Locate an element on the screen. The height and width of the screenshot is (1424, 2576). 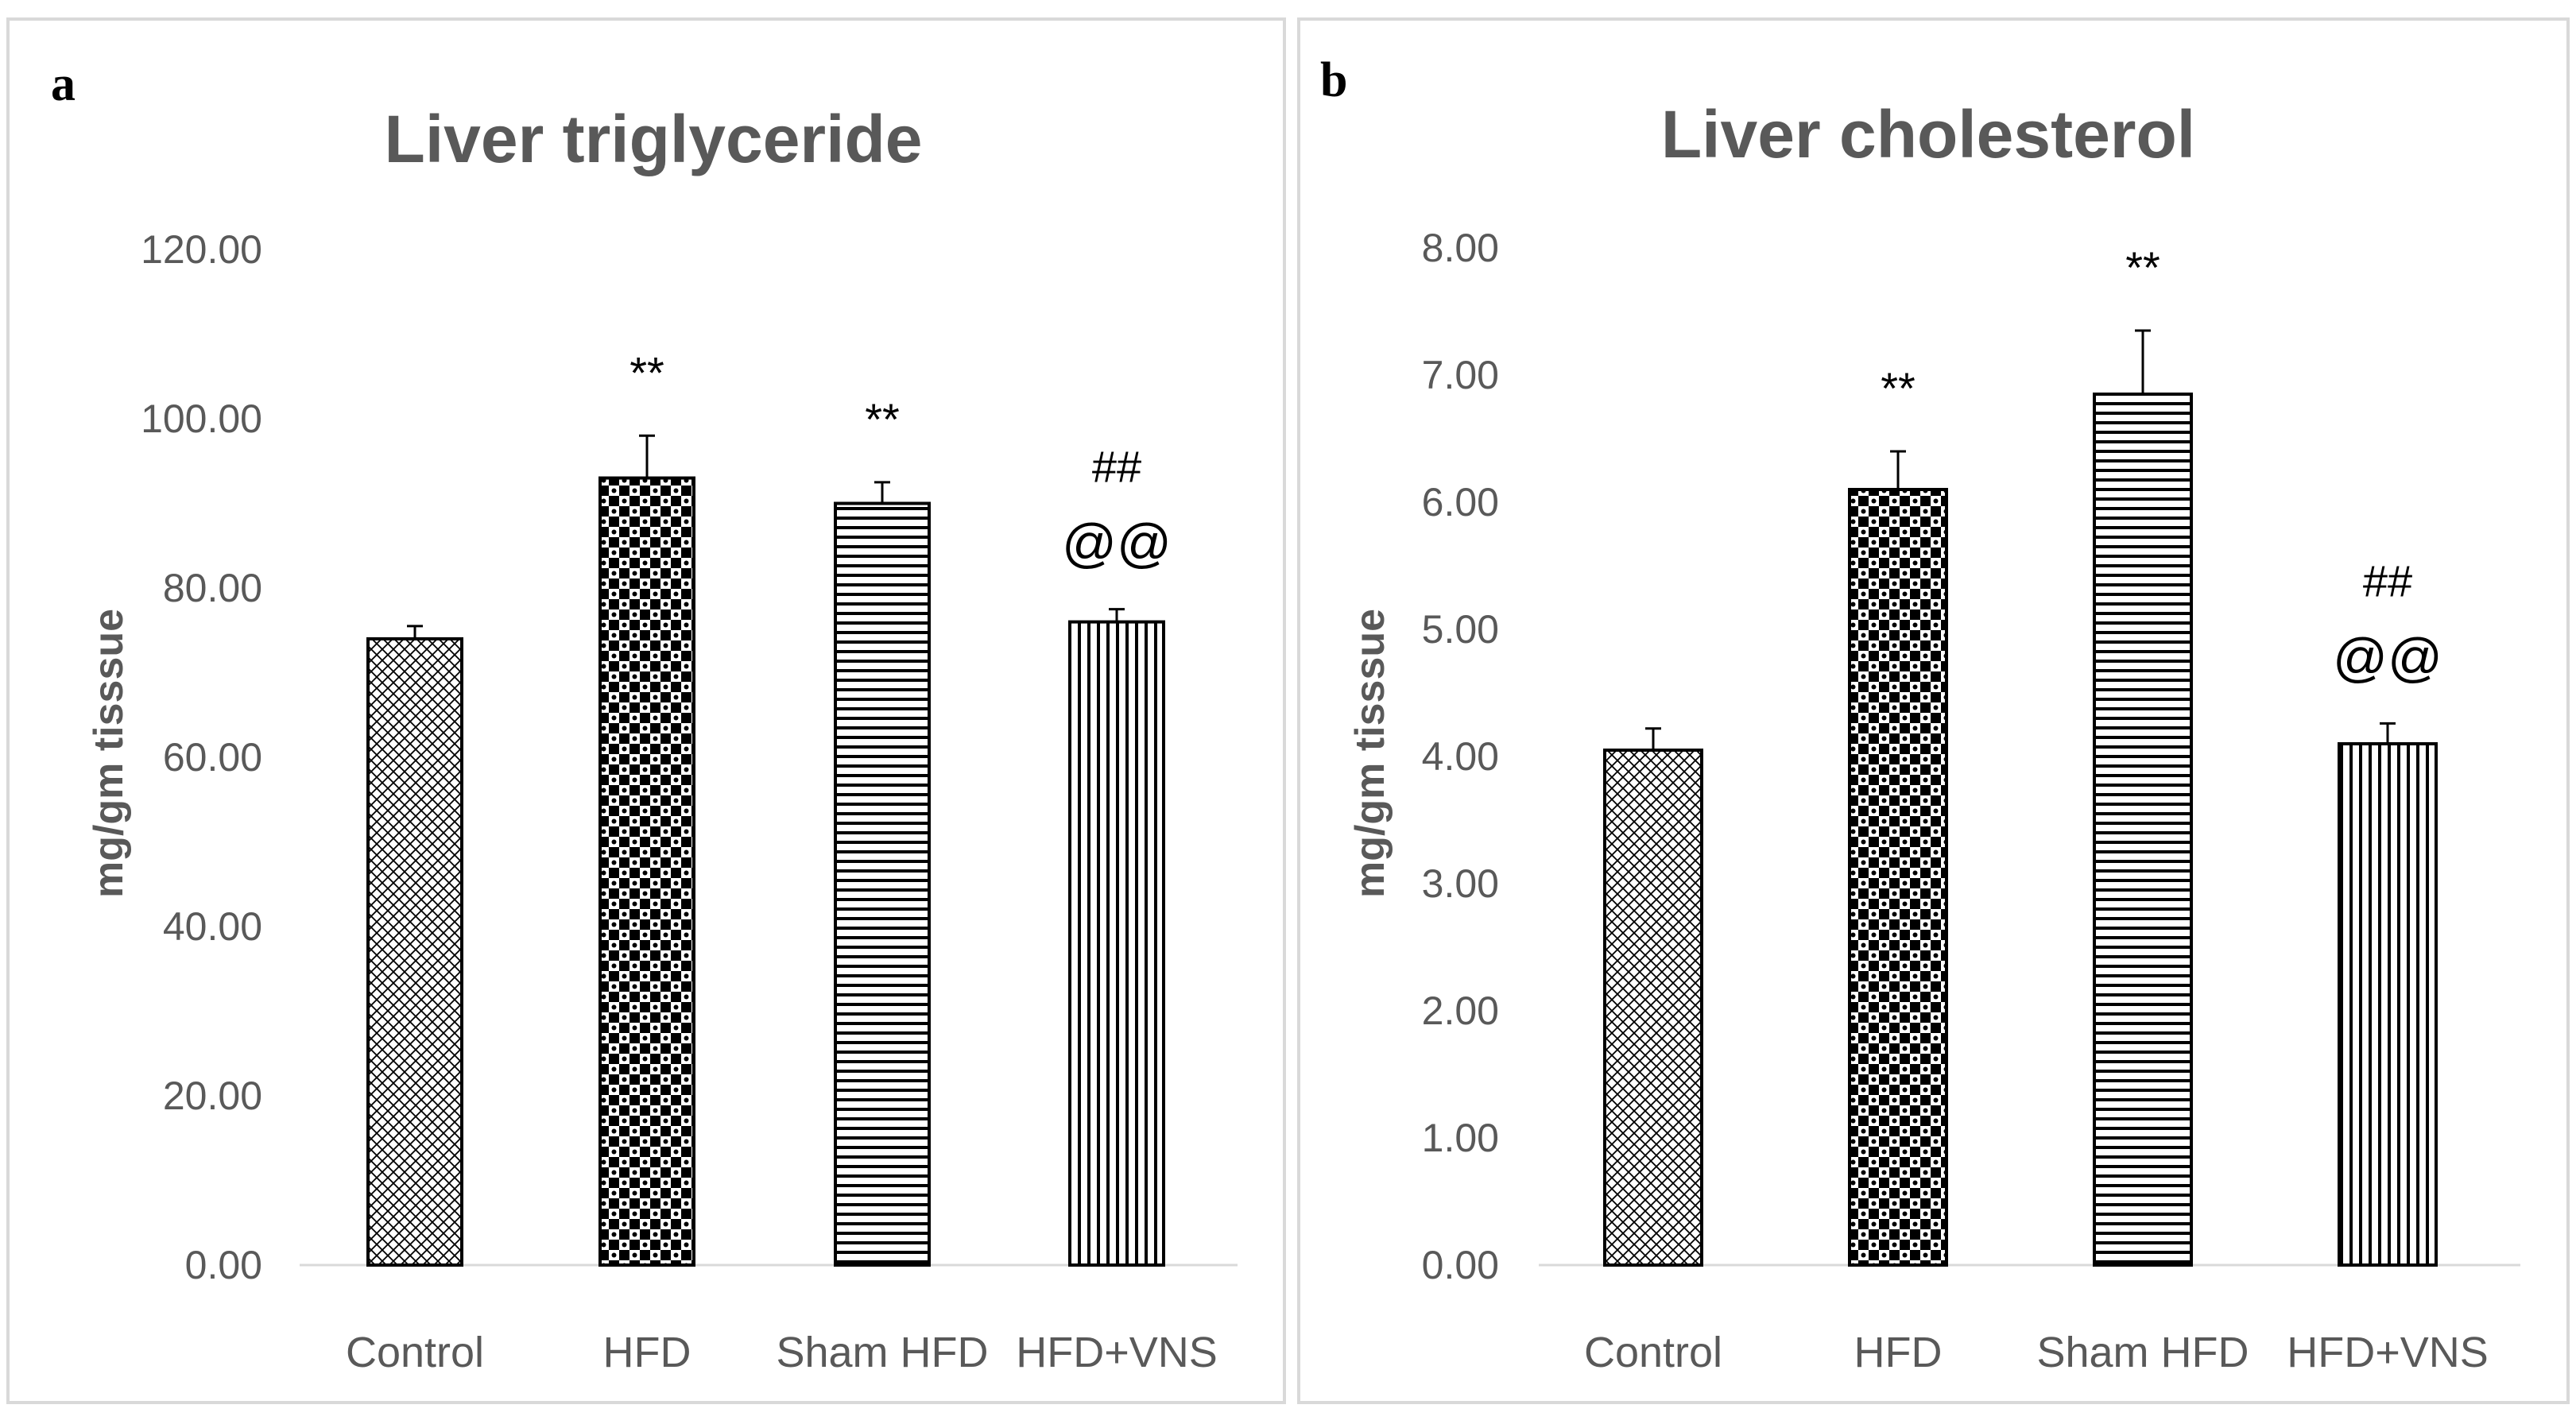
y-tick-label: 5.00 is located at coordinates (1460, 629).